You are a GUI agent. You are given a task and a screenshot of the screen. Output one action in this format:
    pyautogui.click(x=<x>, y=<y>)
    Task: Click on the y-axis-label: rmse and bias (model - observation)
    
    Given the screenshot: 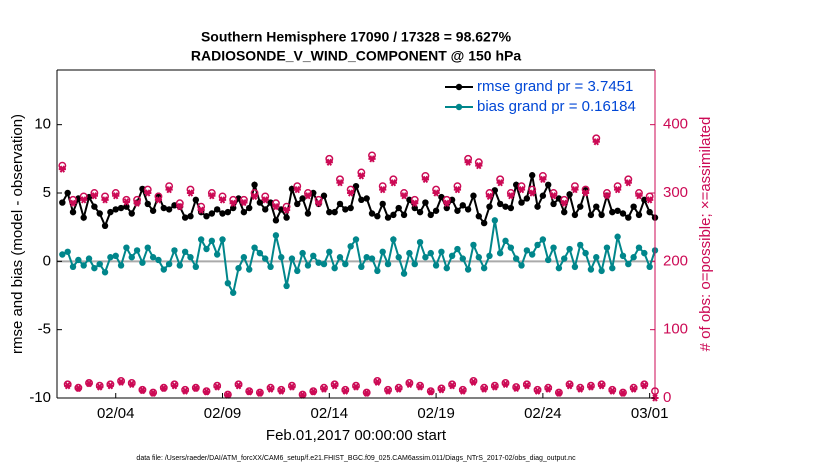 What is the action you would take?
    pyautogui.click(x=17, y=234)
    